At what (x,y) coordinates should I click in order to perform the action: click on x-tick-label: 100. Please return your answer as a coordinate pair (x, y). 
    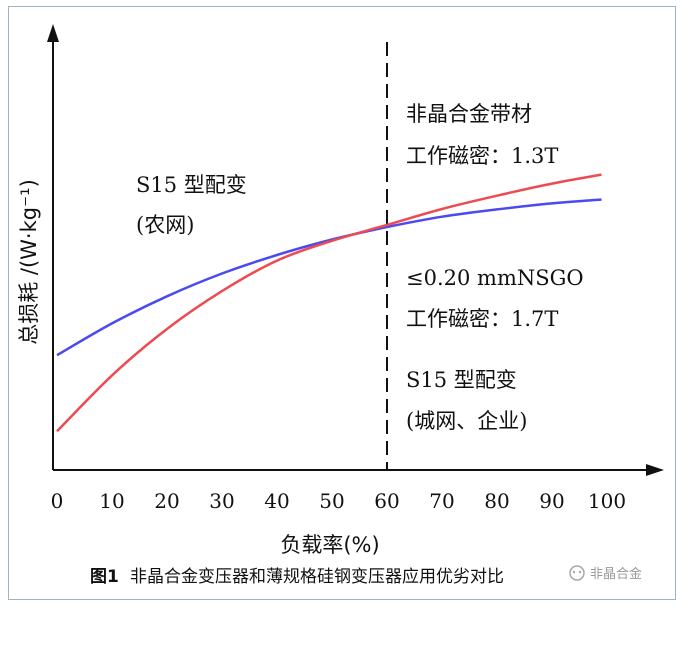
    Looking at the image, I should click on (607, 501).